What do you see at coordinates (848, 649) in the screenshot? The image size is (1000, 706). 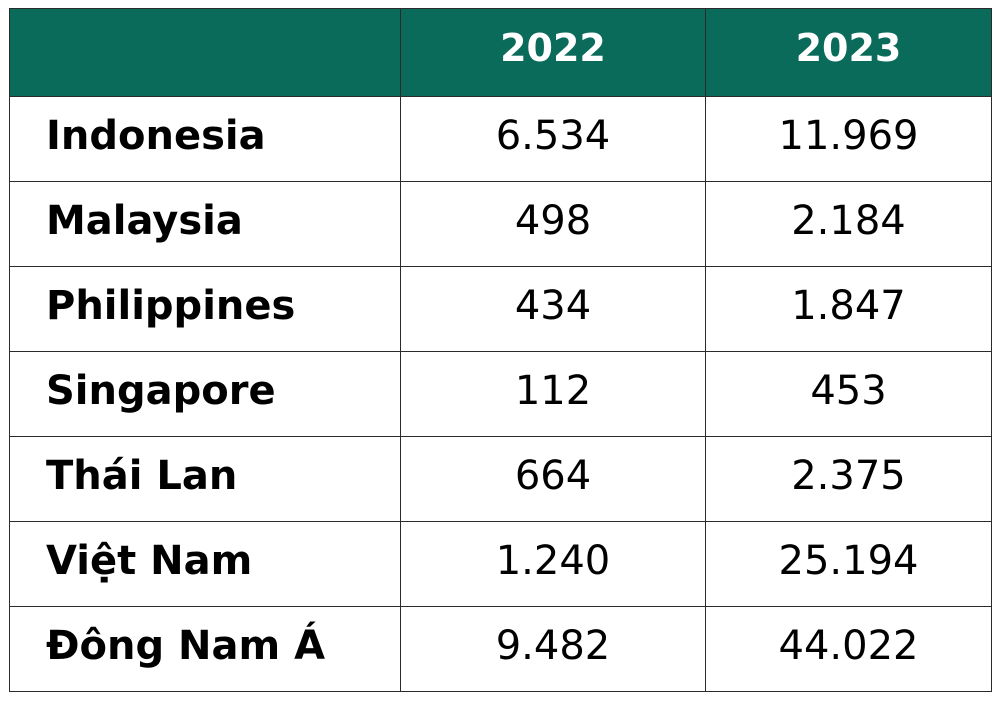 I see `value-2023: 44.022` at bounding box center [848, 649].